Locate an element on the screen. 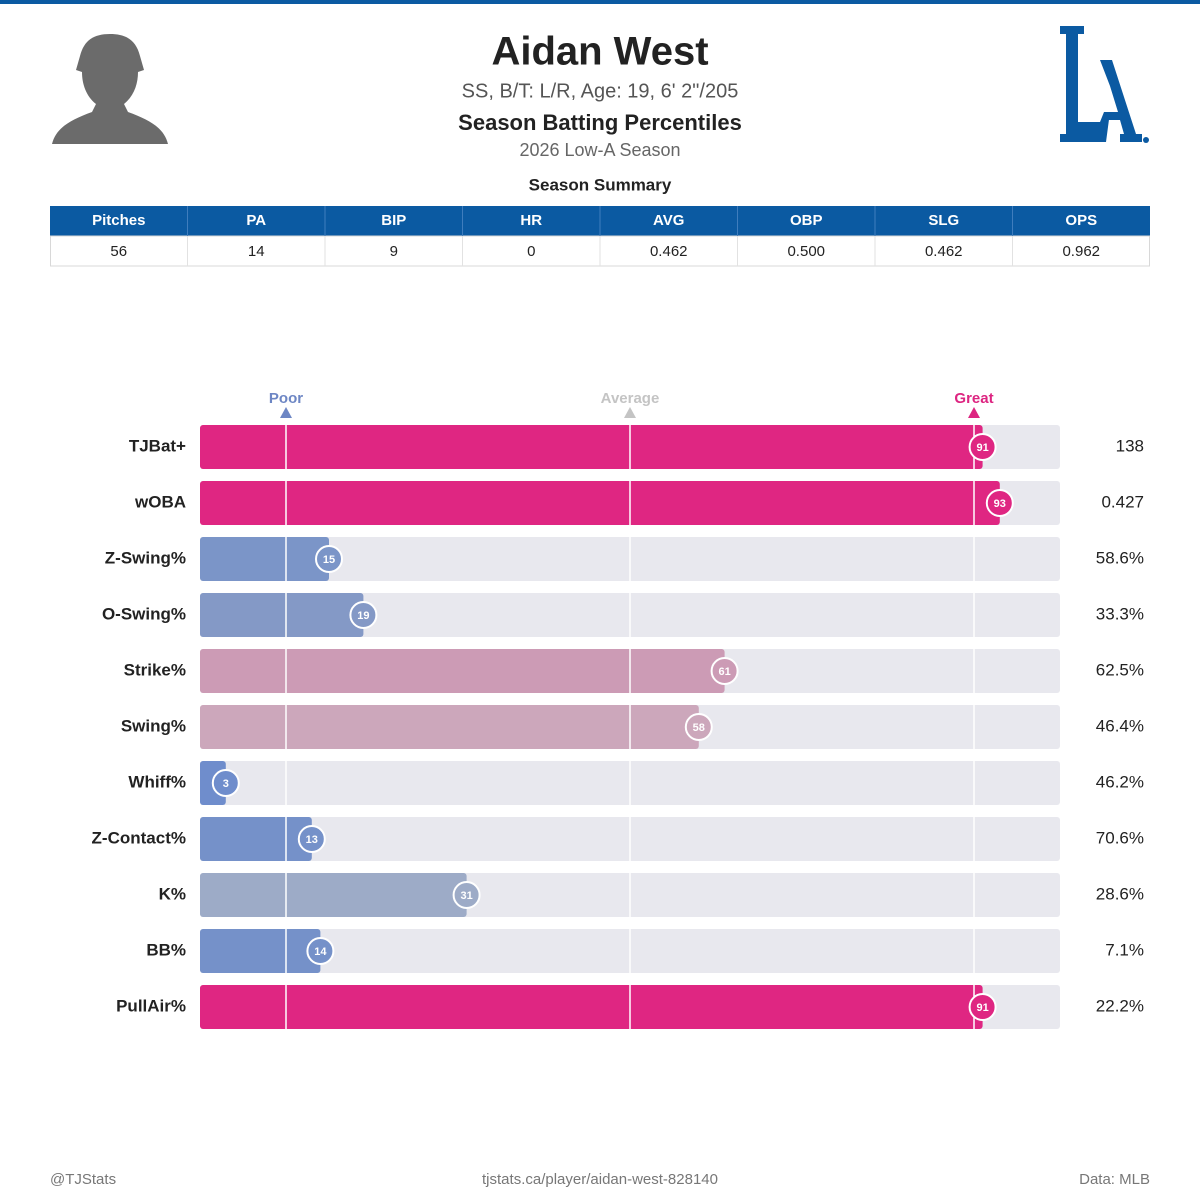  stat-value: 0.427 is located at coordinates (1122, 501).